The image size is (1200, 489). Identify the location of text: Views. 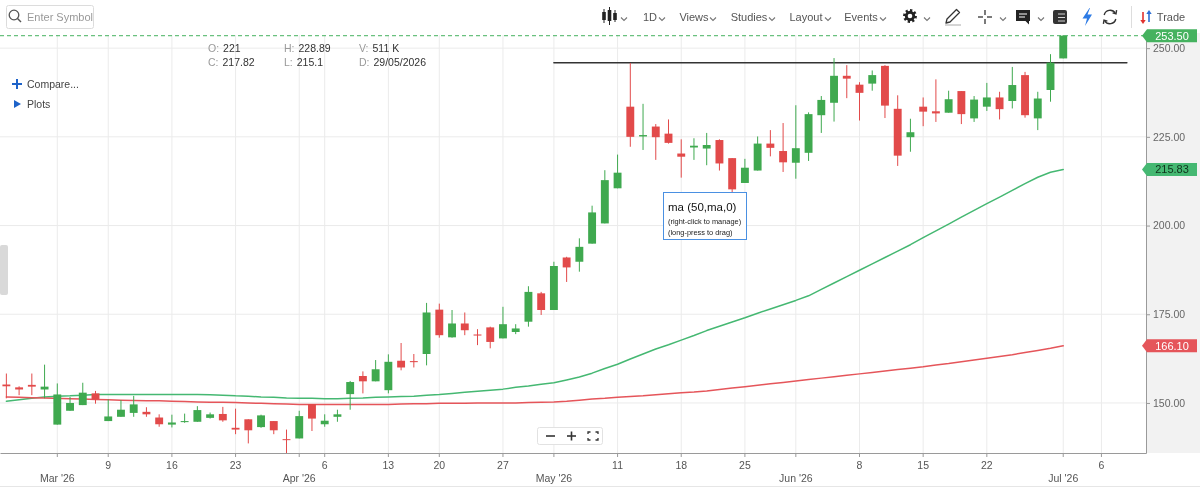
(694, 16).